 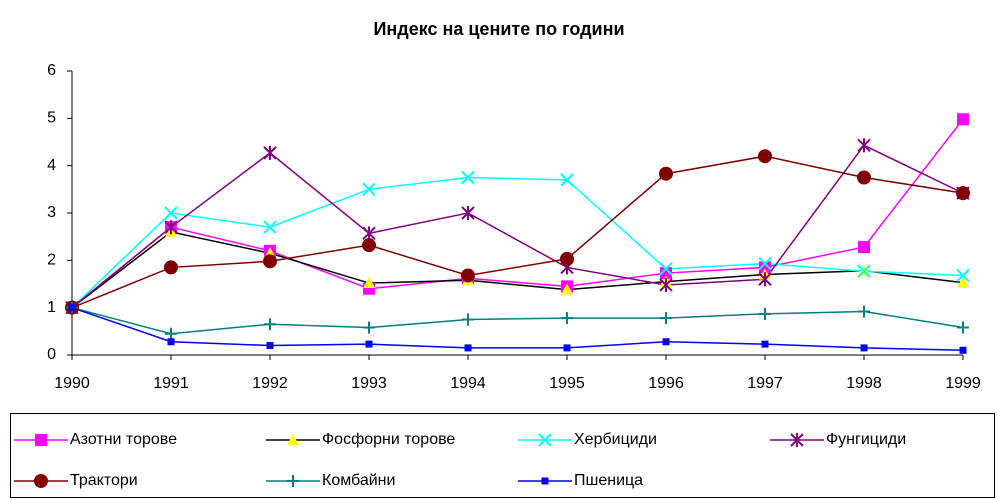 What do you see at coordinates (358, 480) in the screenshot?
I see `legend-label: Комбайни` at bounding box center [358, 480].